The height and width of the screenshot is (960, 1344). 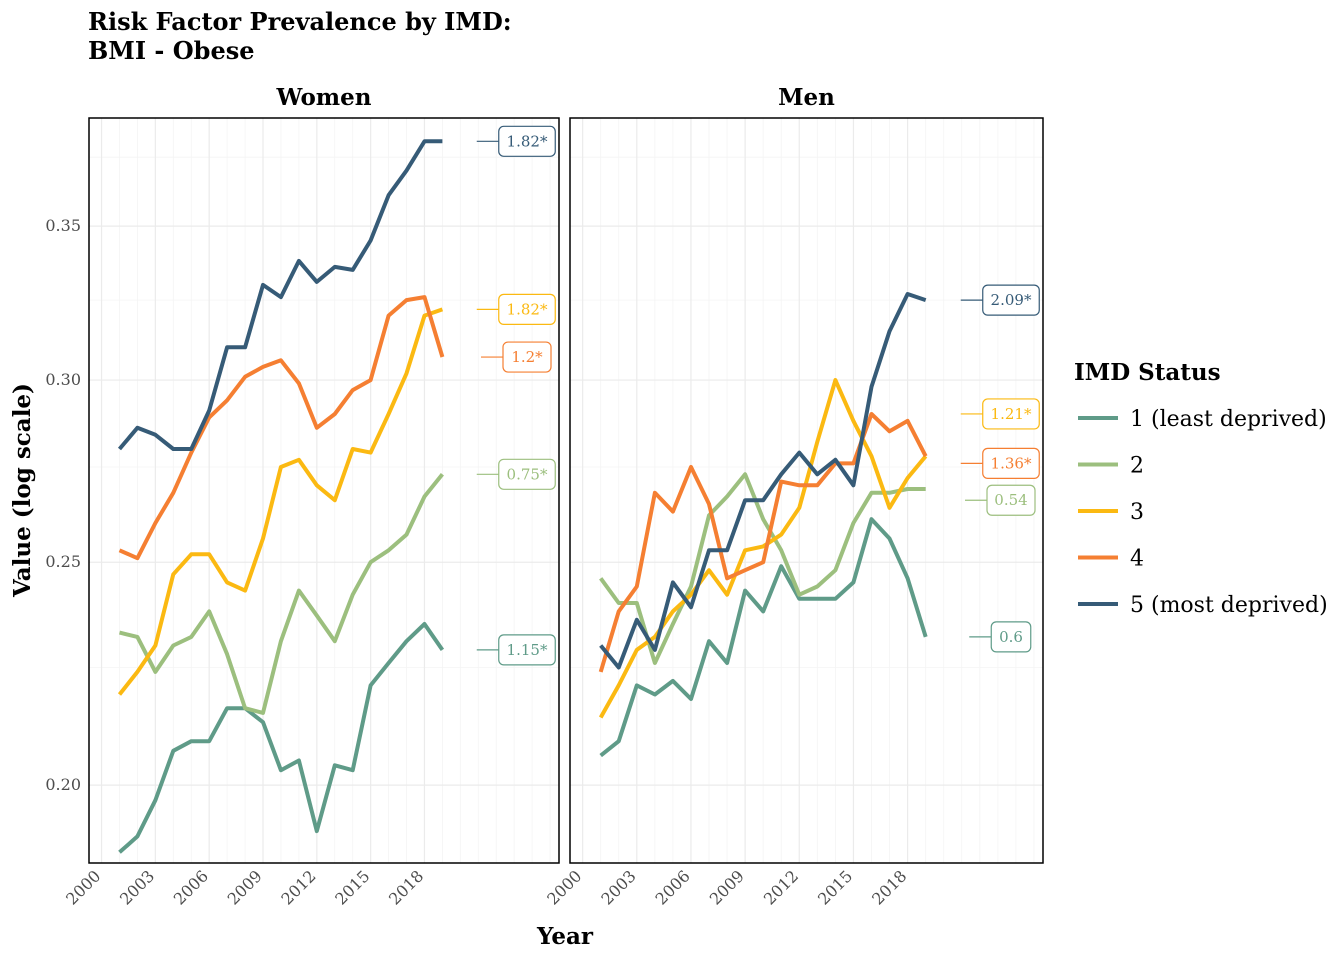 What do you see at coordinates (63, 561) in the screenshot?
I see `y-tick-label: 0.25` at bounding box center [63, 561].